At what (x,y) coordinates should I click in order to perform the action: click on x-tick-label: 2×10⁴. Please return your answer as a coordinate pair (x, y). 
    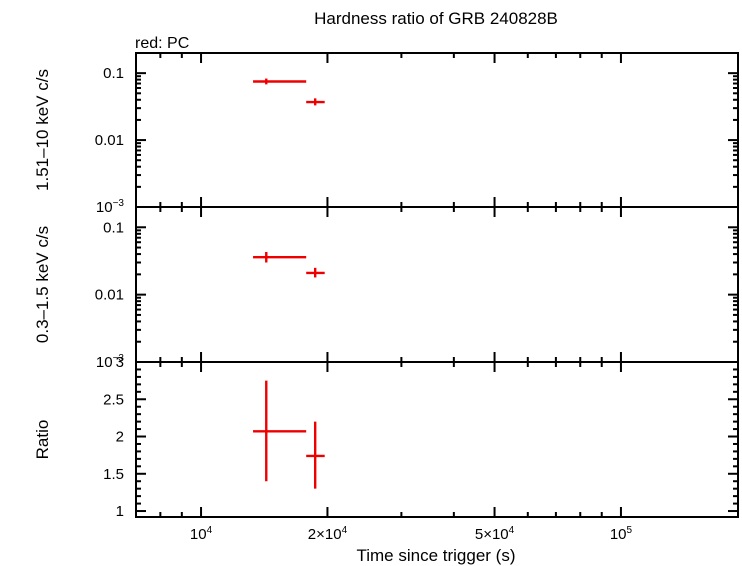
    Looking at the image, I should click on (328, 534).